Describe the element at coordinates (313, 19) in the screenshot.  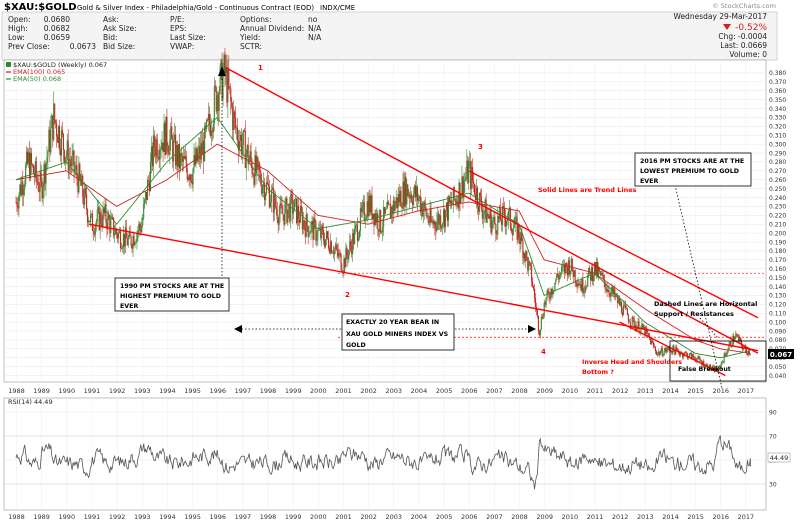
I see `stat-value: no` at that location.